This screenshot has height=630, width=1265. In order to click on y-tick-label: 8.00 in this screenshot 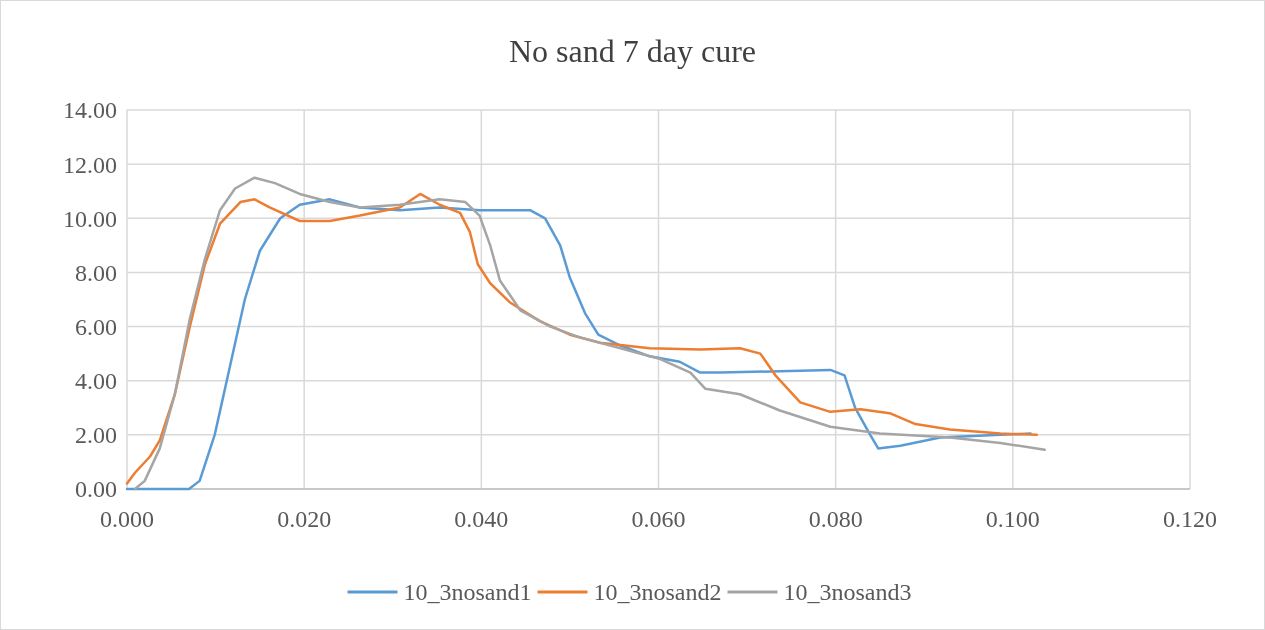, I will do `click(96, 272)`.